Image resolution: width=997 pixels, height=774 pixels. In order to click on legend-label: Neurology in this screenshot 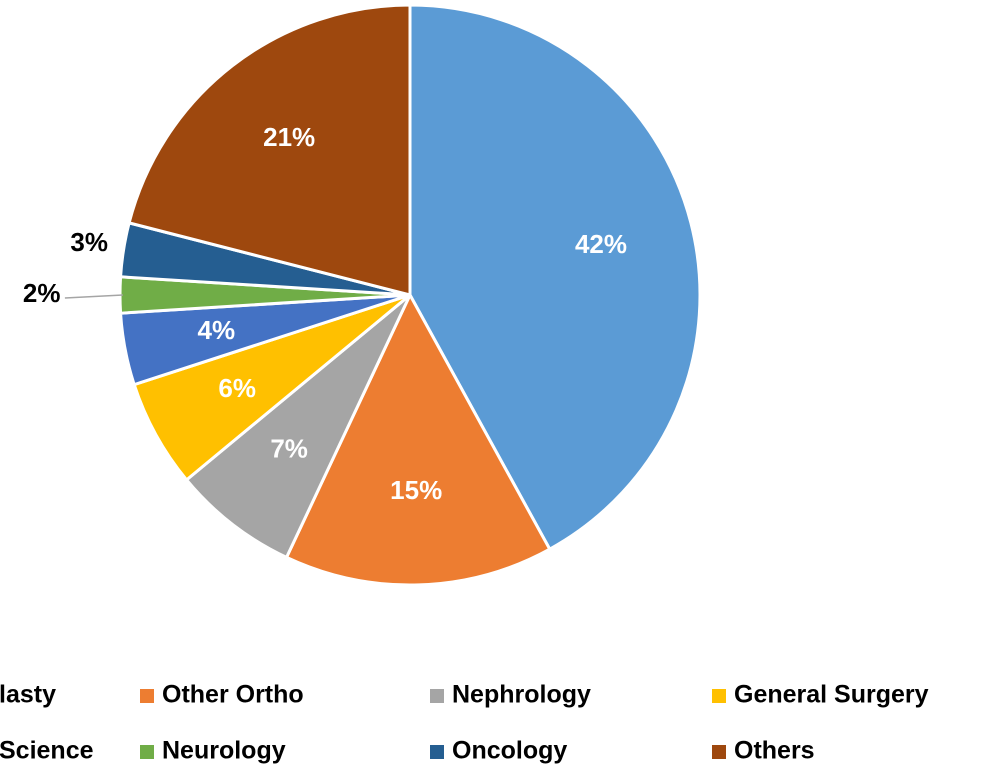, I will do `click(224, 751)`.